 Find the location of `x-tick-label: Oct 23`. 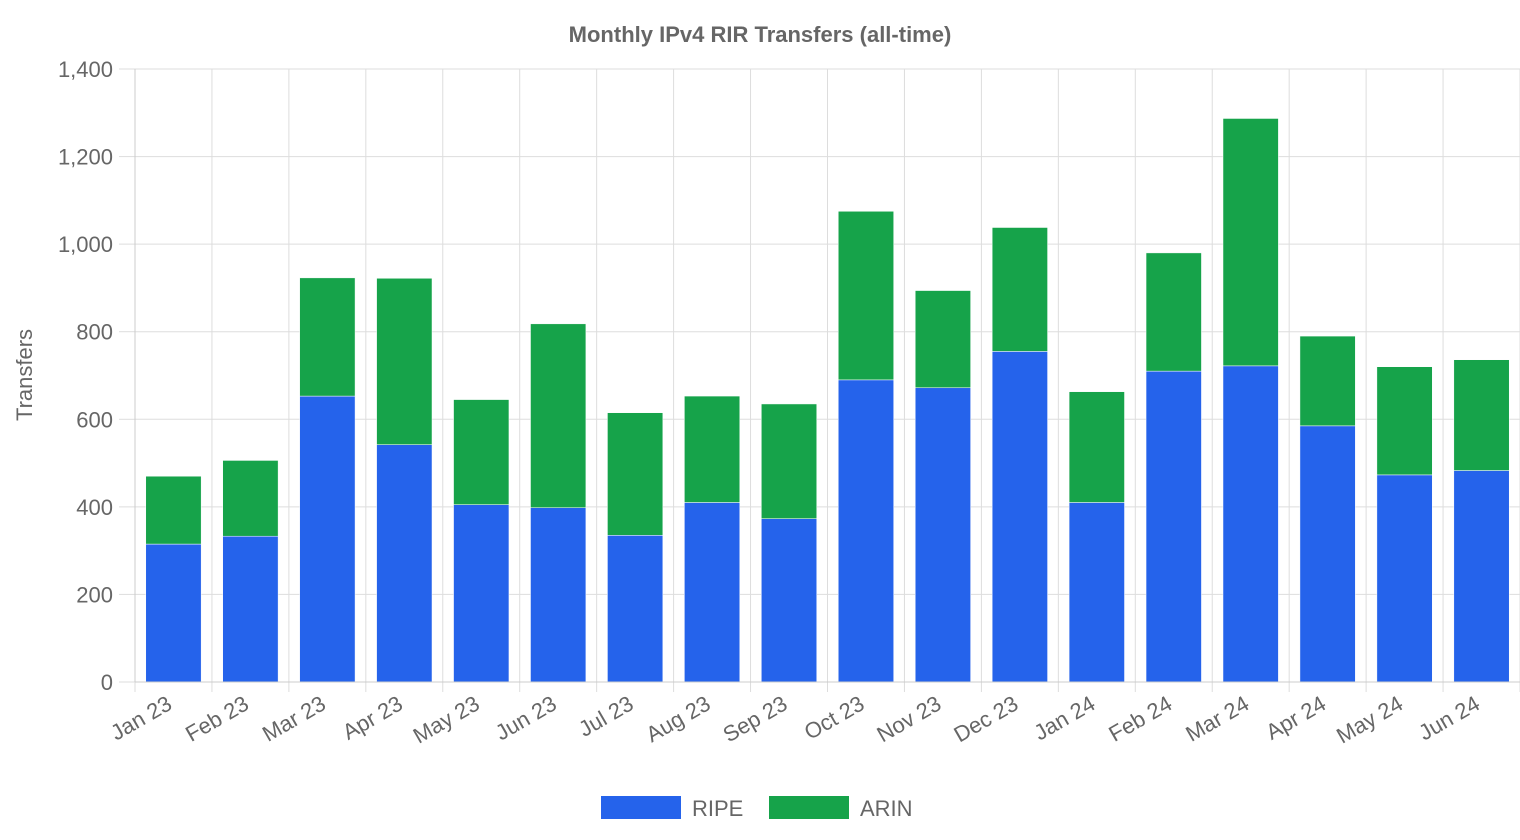

x-tick-label: Oct 23 is located at coordinates (834, 718).